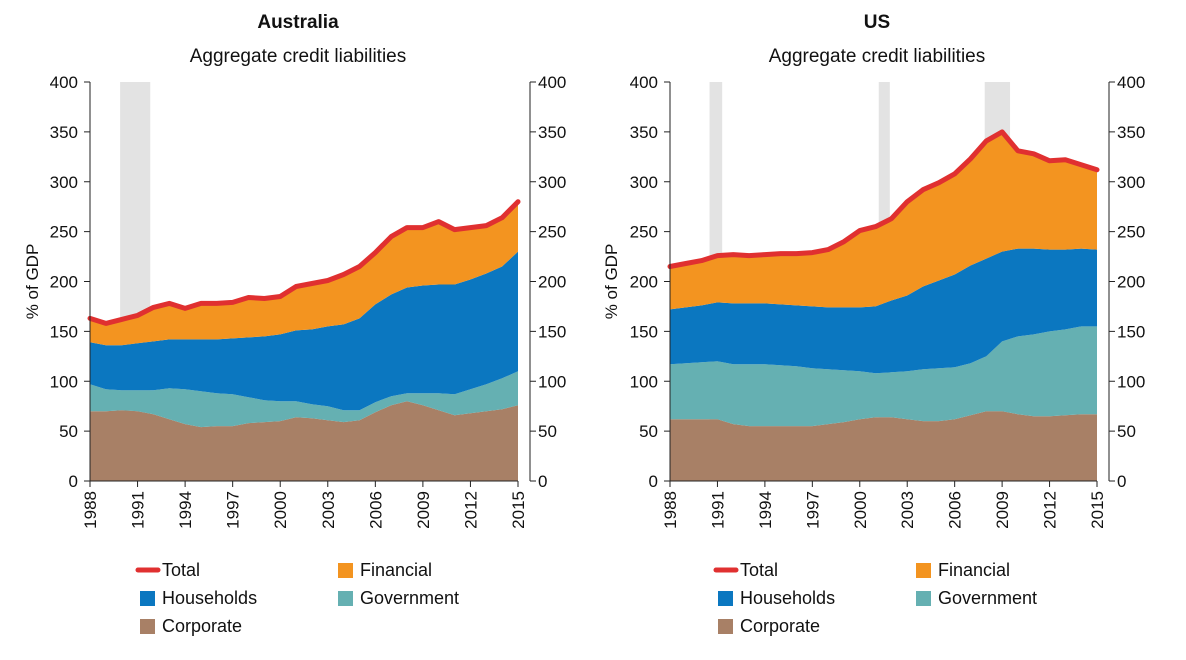 The image size is (1186, 660). I want to click on legend-swatch-financial, so click(345, 570).